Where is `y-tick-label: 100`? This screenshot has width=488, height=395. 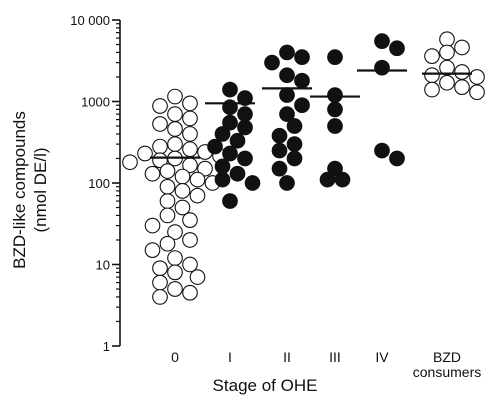 y-tick-label: 100 is located at coordinates (99, 183).